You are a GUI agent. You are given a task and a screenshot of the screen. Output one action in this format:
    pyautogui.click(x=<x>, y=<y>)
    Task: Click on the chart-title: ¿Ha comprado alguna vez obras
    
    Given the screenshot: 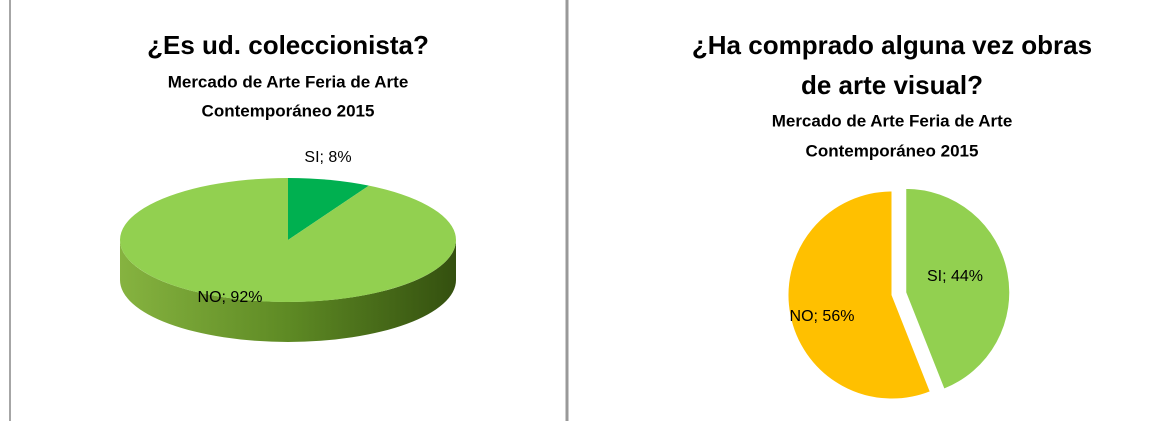 What is the action you would take?
    pyautogui.click(x=892, y=45)
    